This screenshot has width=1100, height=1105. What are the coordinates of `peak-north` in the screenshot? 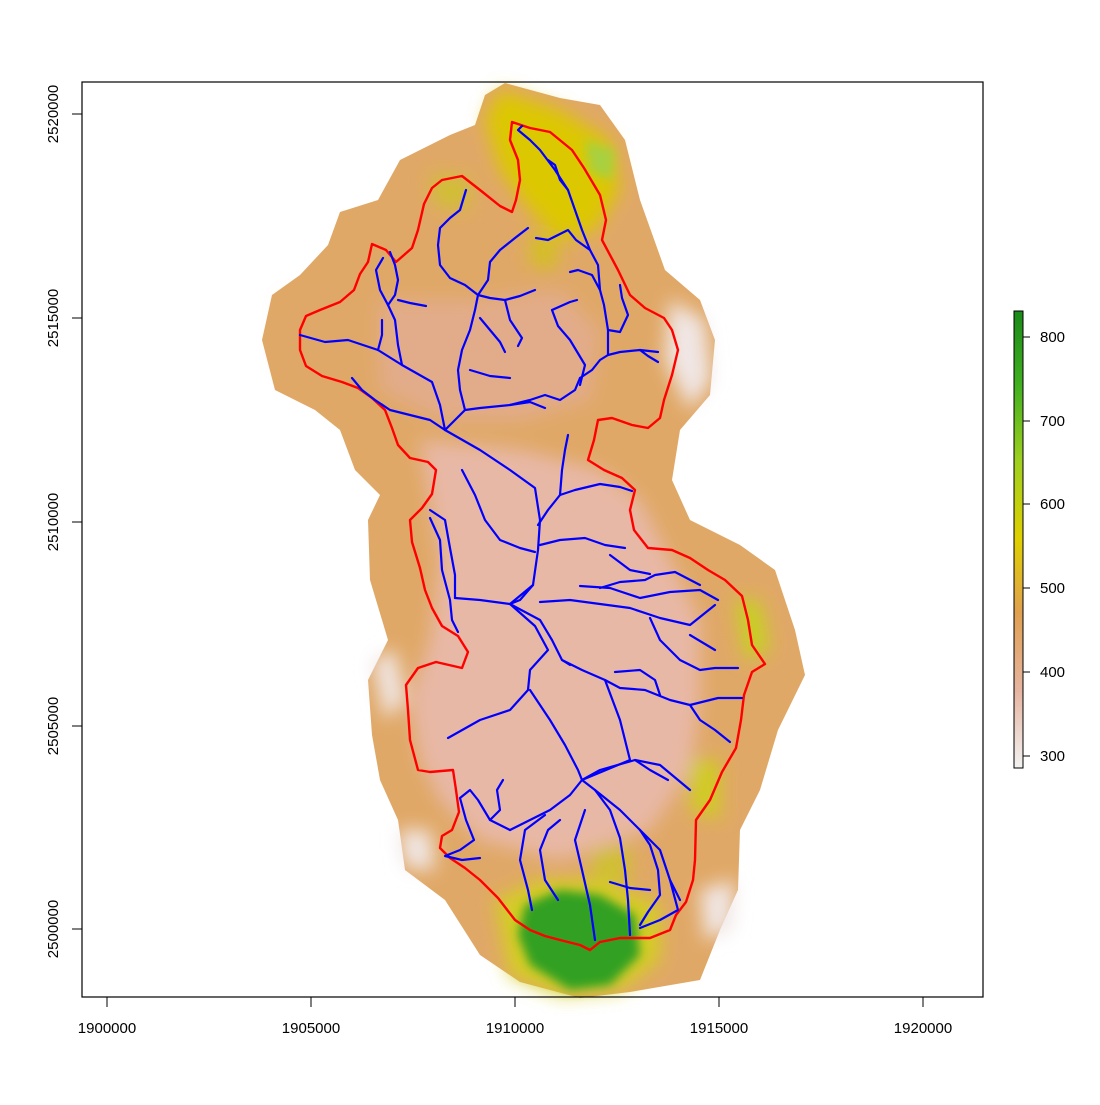 It's located at (600, 160).